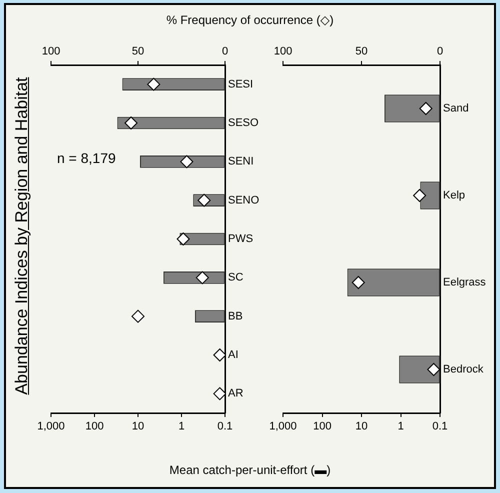 The image size is (500, 493). Describe the element at coordinates (233, 355) in the screenshot. I see `y-tick-label: AI` at that location.